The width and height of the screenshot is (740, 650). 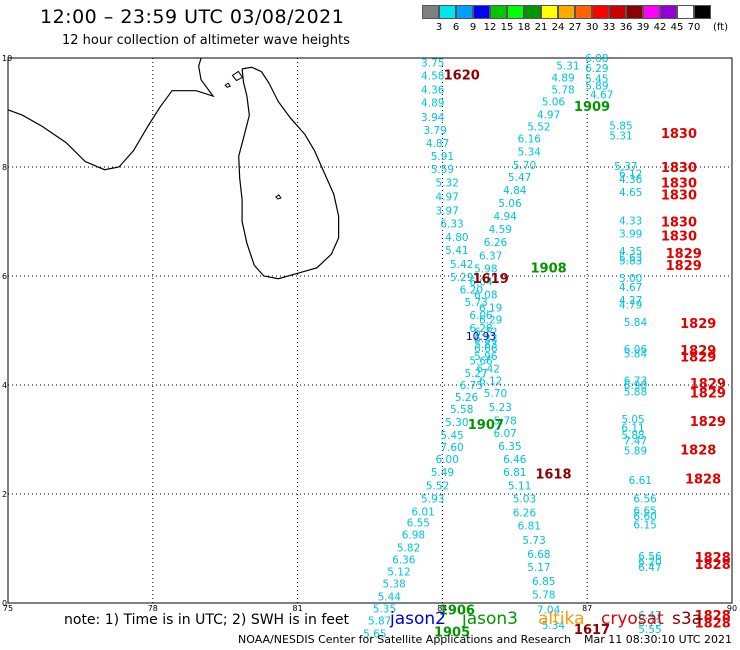 What do you see at coordinates (679, 237) in the screenshot?
I see `pass-time-label: 1830` at bounding box center [679, 237].